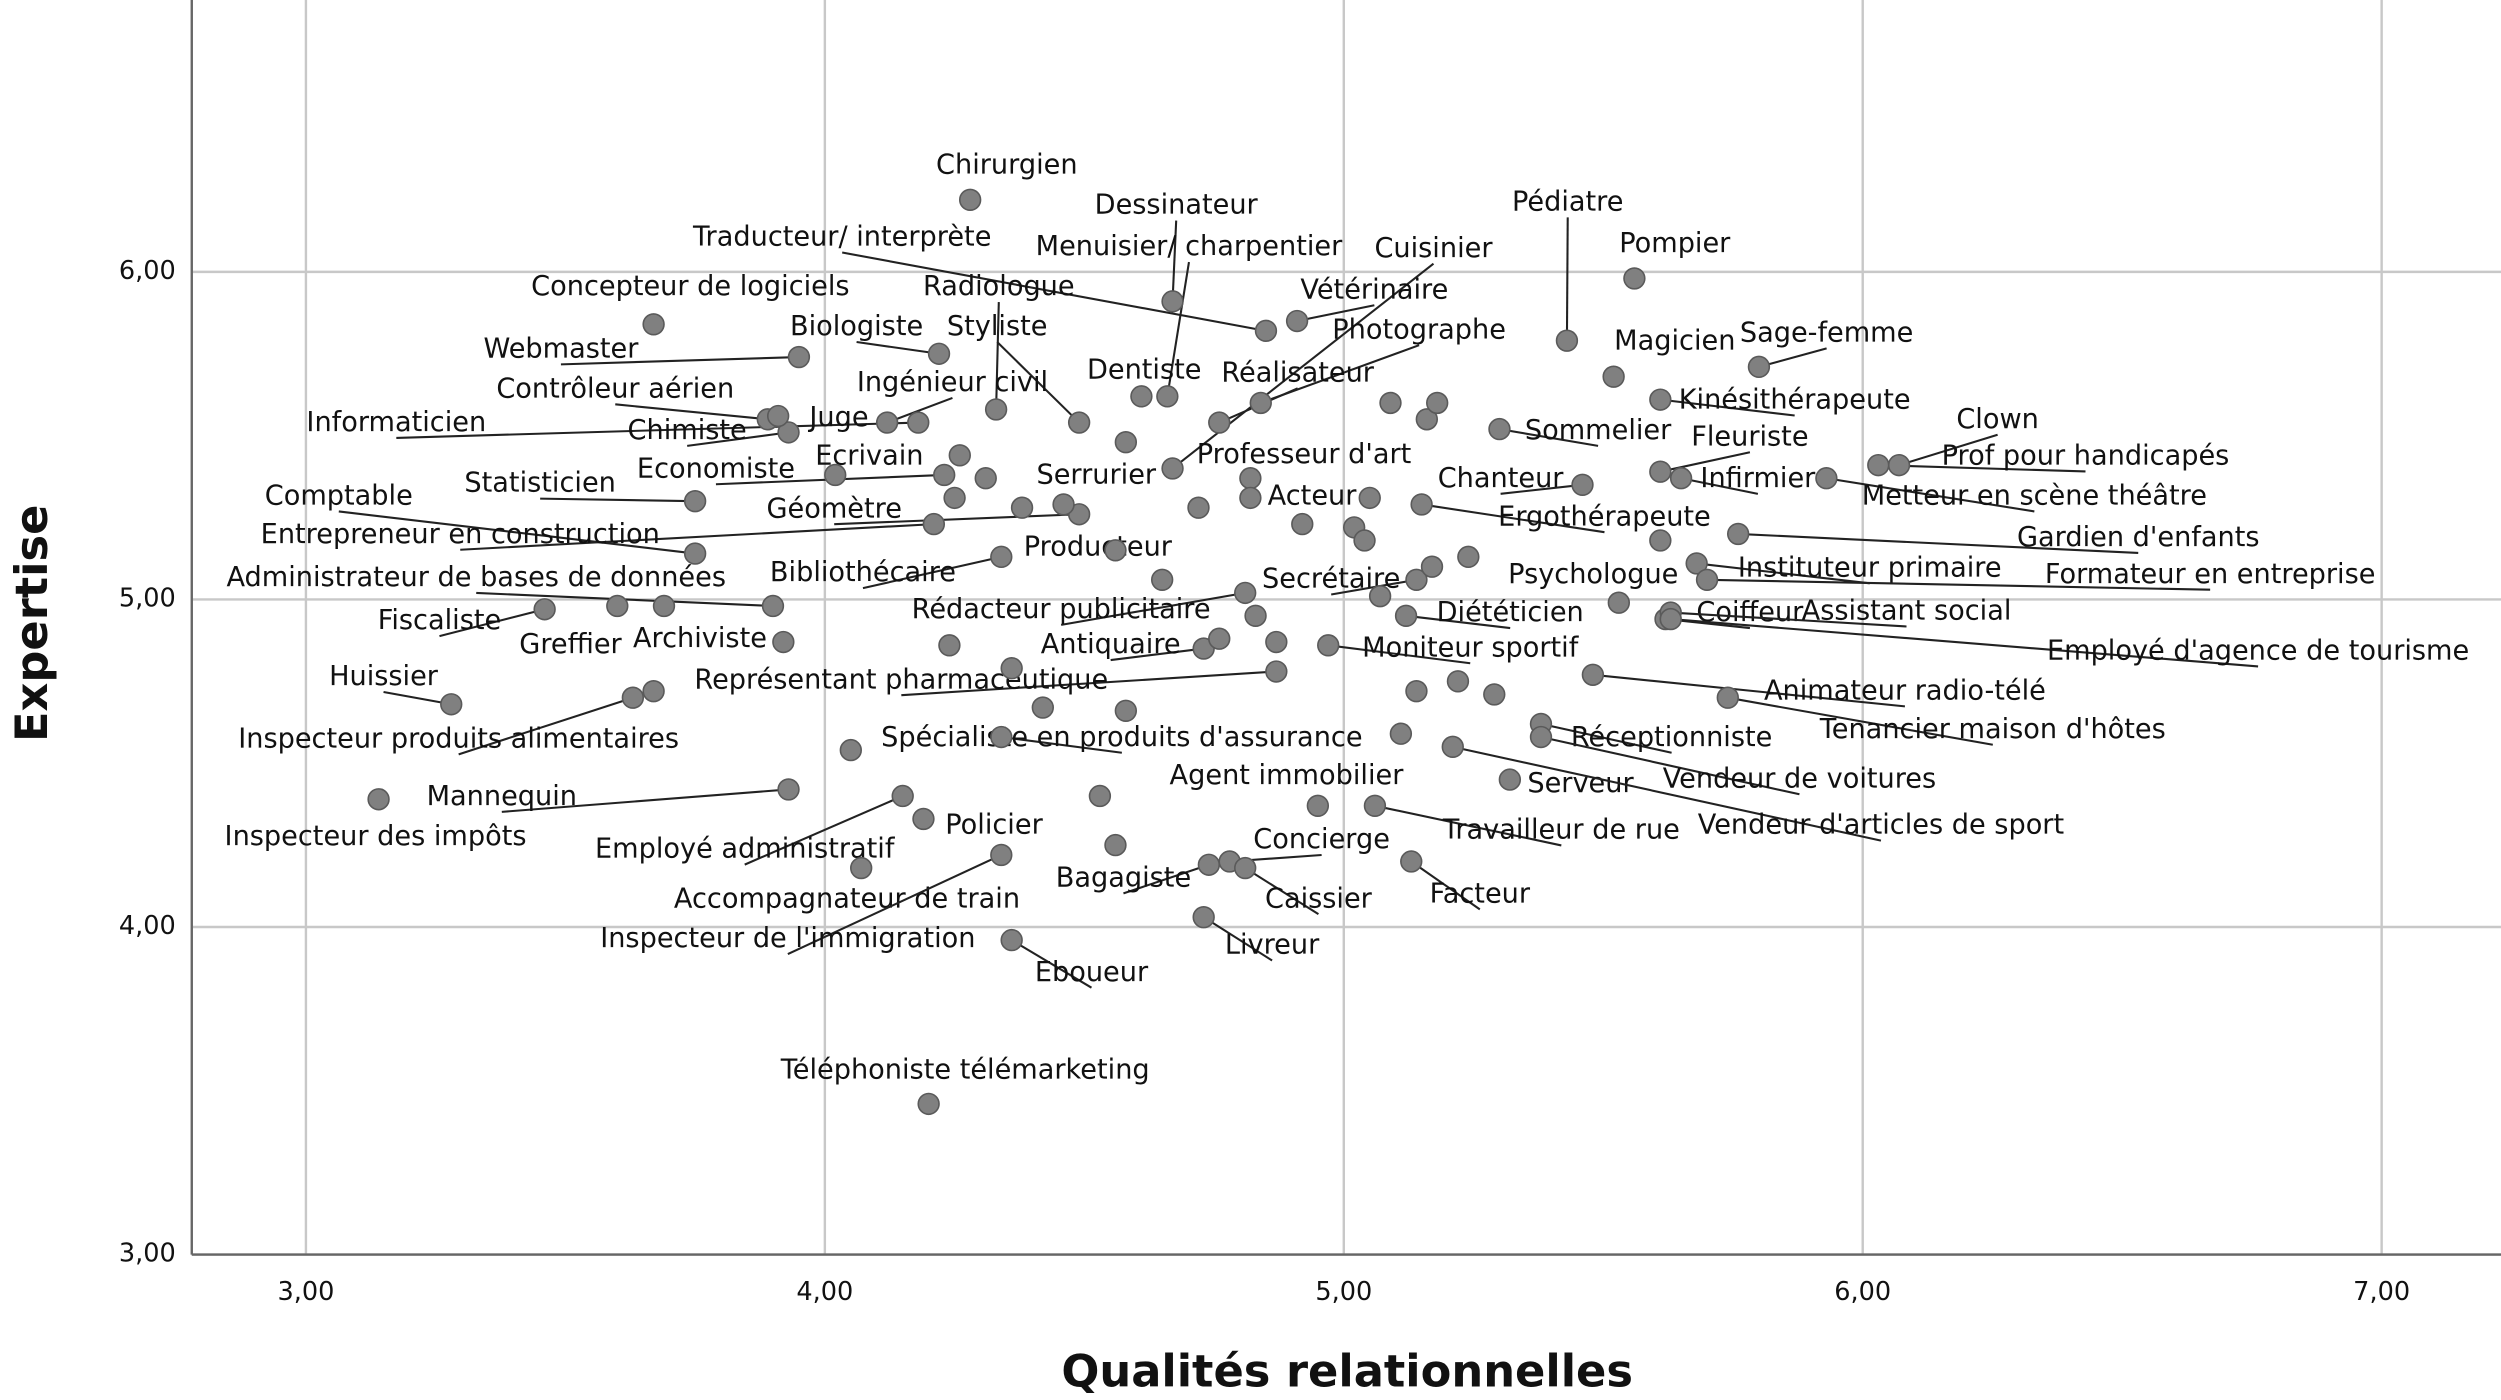 This screenshot has width=2501, height=1400. What do you see at coordinates (1121, 737) in the screenshot?
I see `point-label: Spécialiste en produits d'assurance` at bounding box center [1121, 737].